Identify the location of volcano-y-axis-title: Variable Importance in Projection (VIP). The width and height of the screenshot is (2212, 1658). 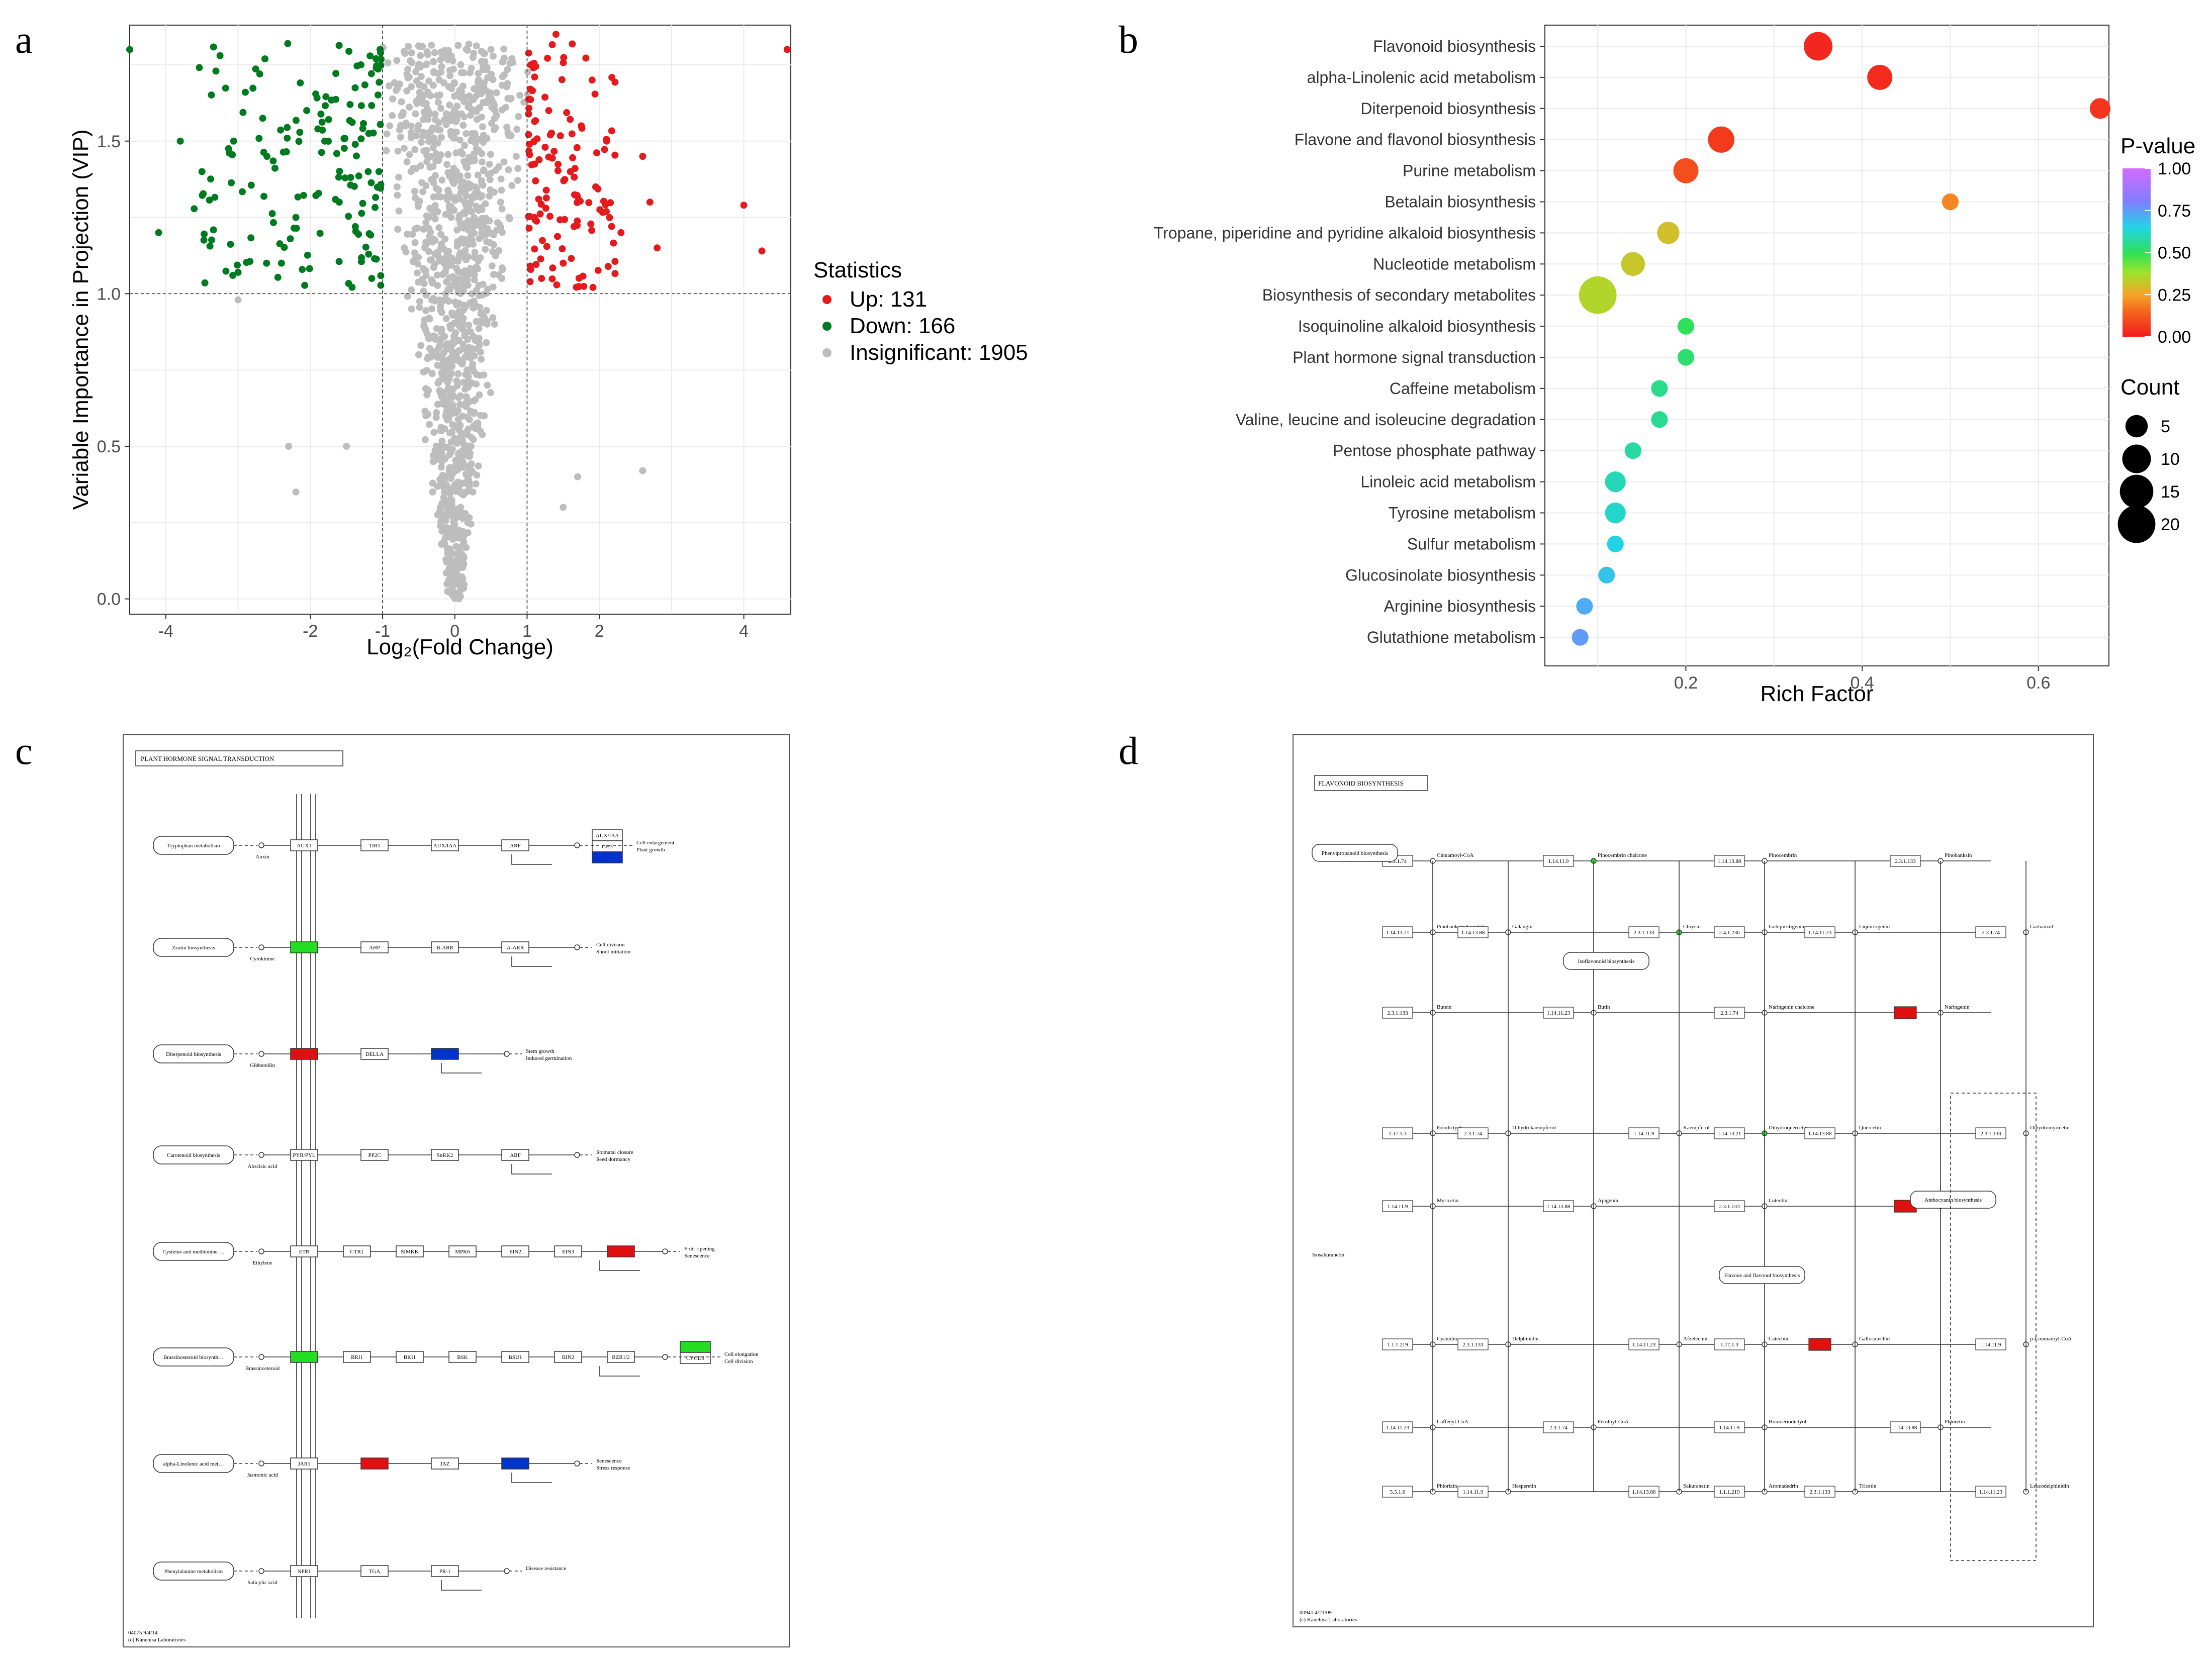
(80, 319).